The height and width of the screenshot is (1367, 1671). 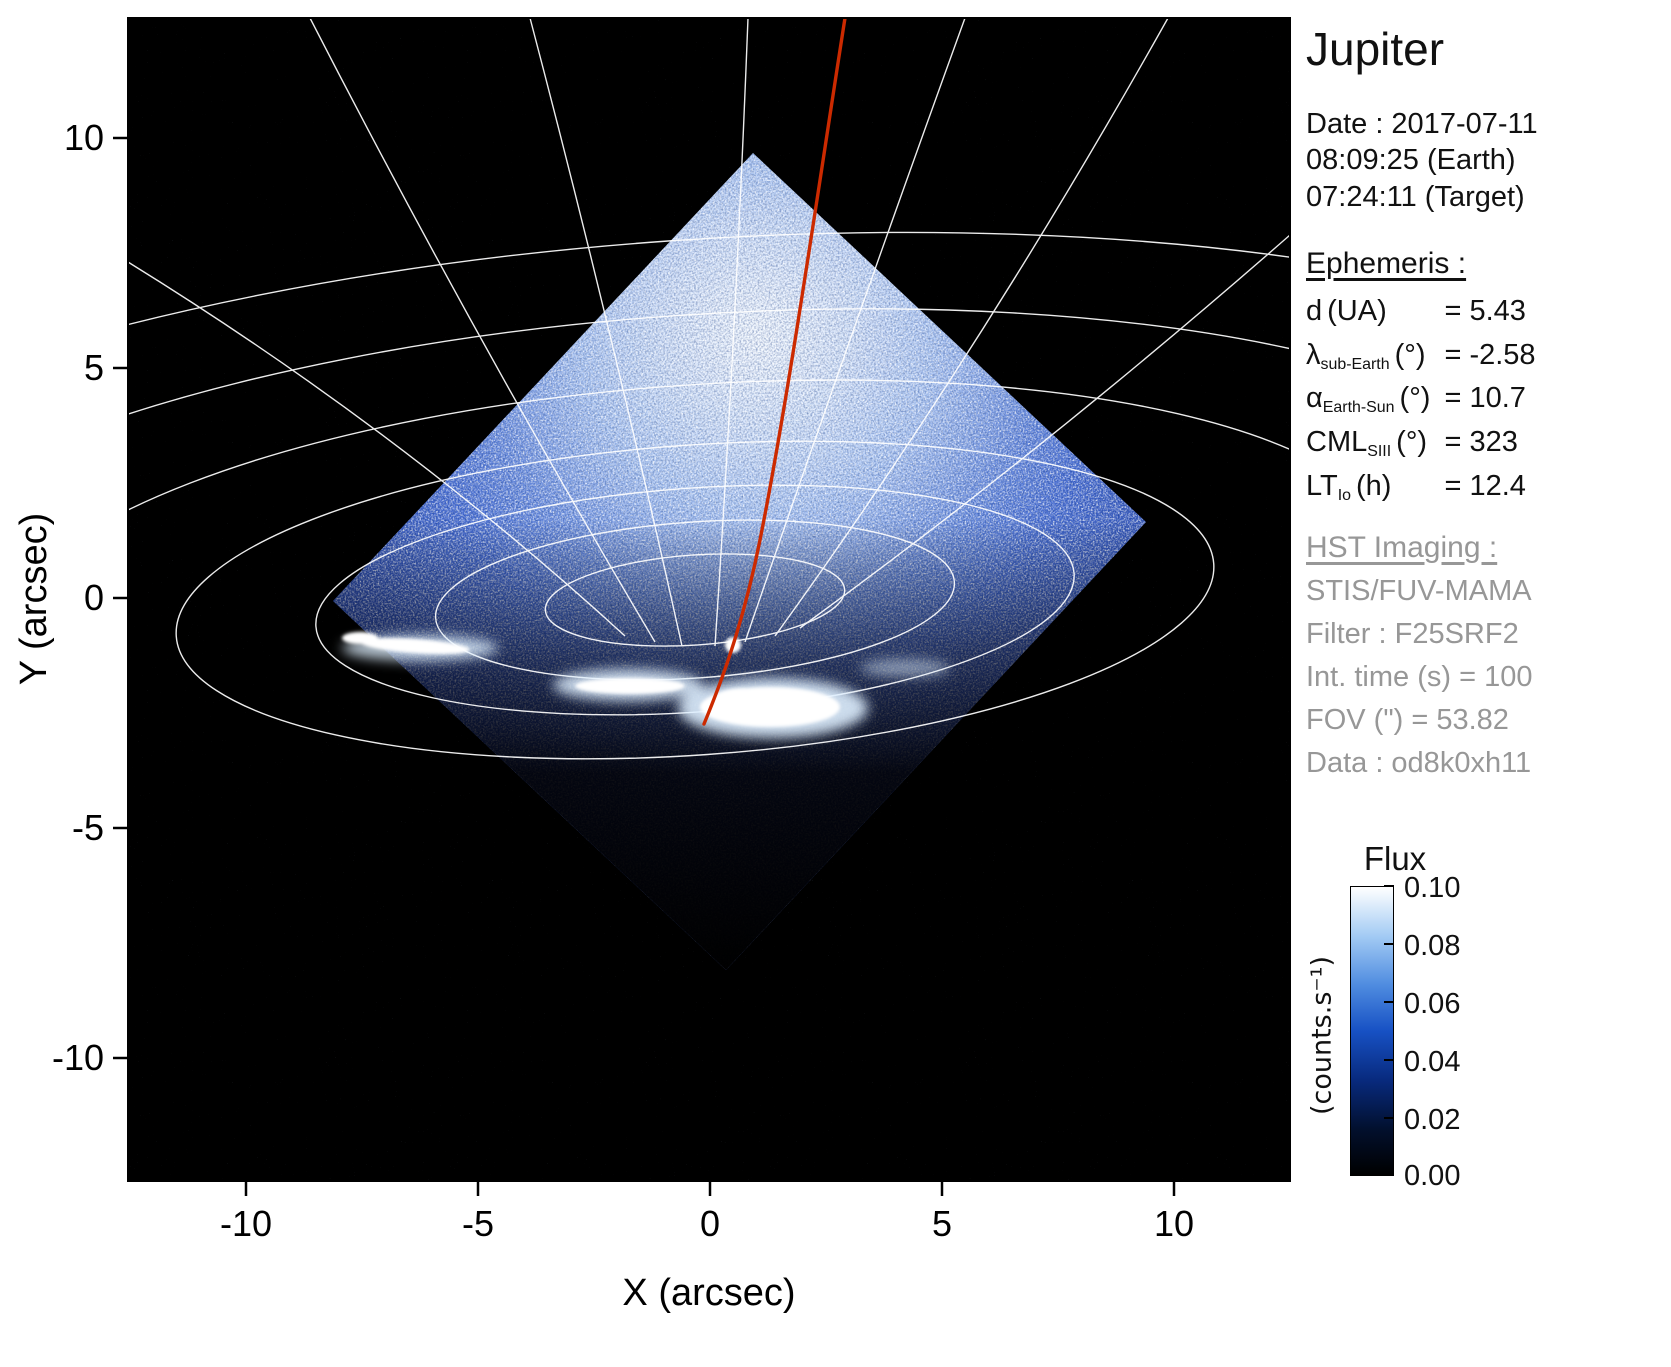 What do you see at coordinates (1346, 310) in the screenshot?
I see `ephemeris-label: d (UA)` at bounding box center [1346, 310].